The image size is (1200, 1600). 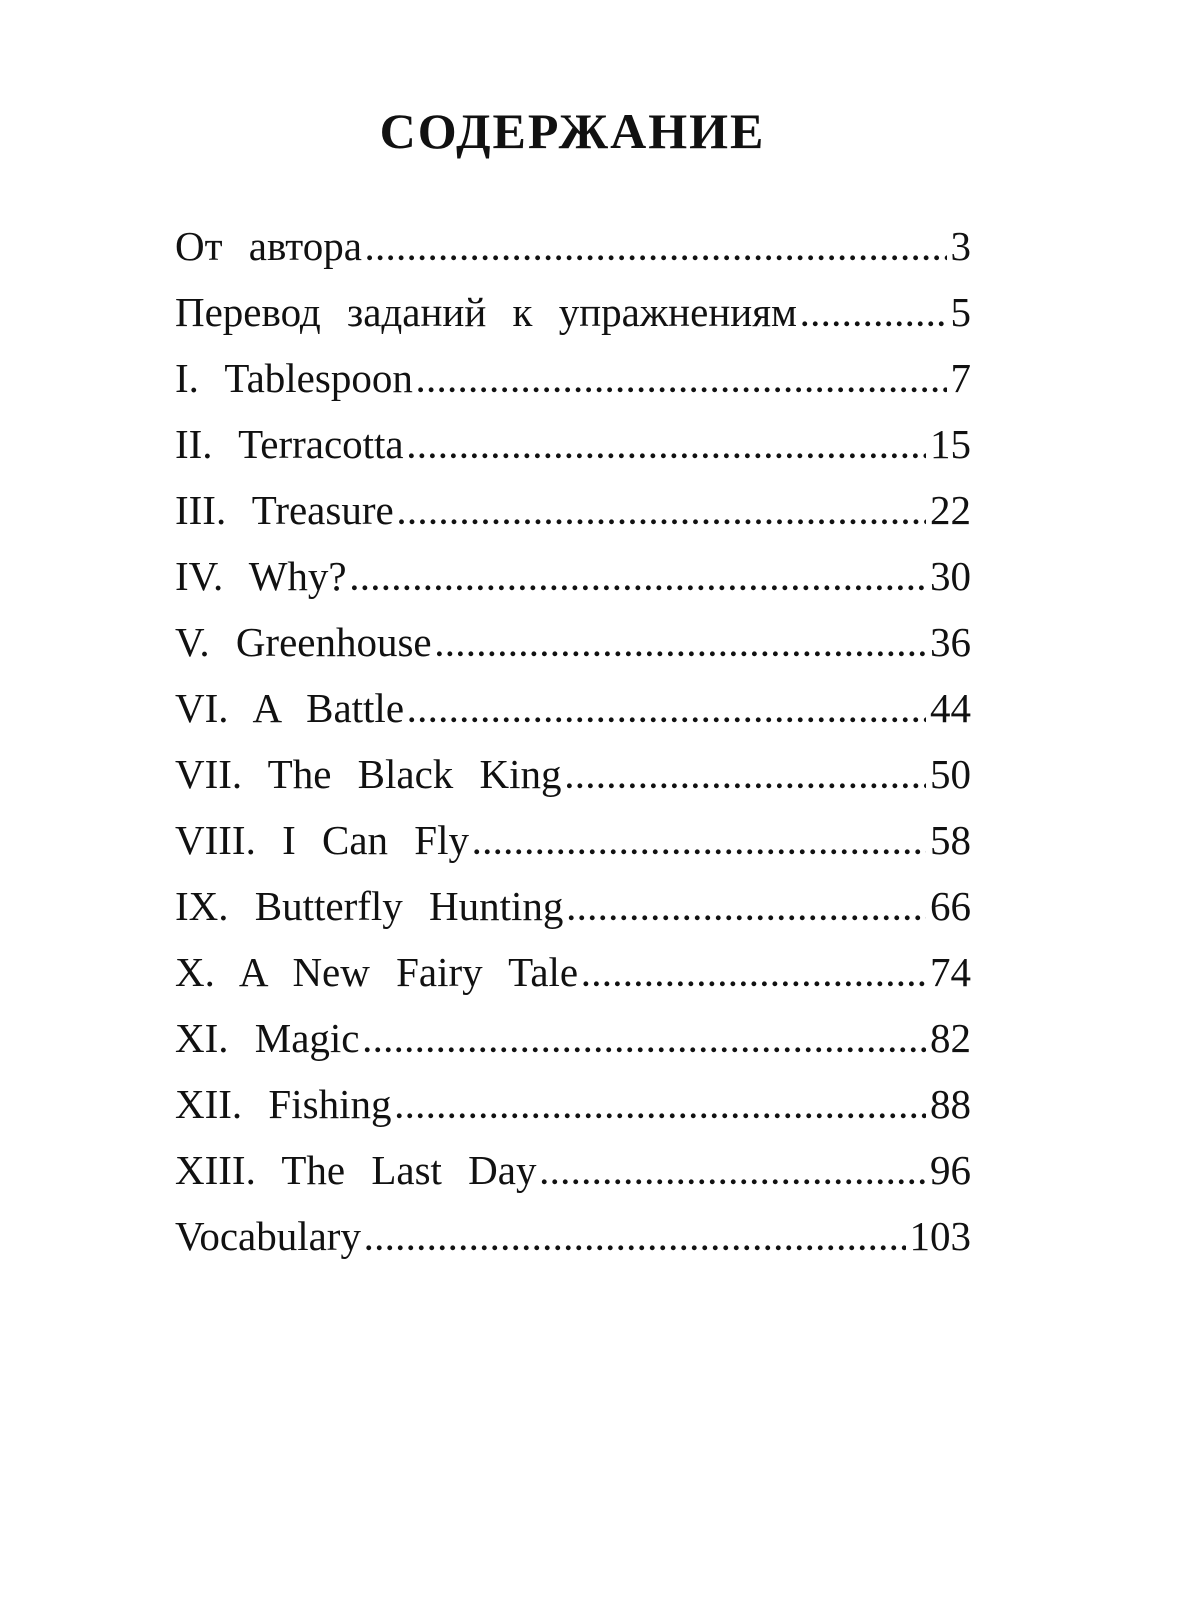 I want to click on toc-entry: Vocabulary 103, so click(x=573, y=1245).